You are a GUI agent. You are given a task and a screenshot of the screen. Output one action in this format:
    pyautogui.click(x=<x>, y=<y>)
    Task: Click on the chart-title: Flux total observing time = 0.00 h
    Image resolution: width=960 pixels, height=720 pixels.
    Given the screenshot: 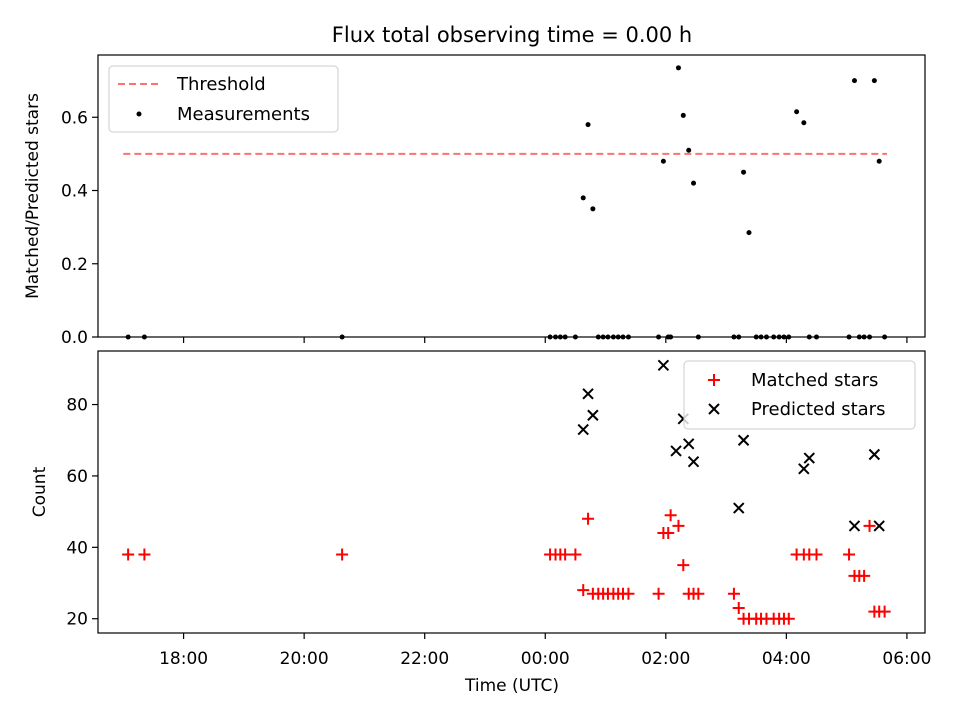 What is the action you would take?
    pyautogui.click(x=512, y=35)
    